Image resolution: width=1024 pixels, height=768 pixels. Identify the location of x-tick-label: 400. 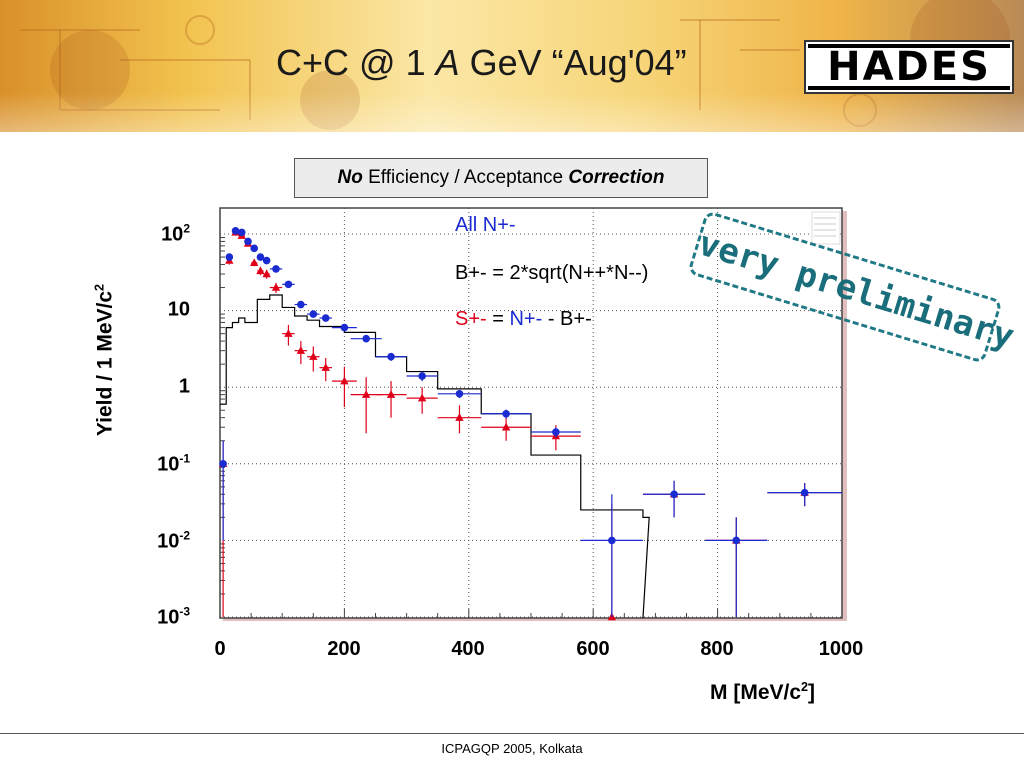
(468, 649).